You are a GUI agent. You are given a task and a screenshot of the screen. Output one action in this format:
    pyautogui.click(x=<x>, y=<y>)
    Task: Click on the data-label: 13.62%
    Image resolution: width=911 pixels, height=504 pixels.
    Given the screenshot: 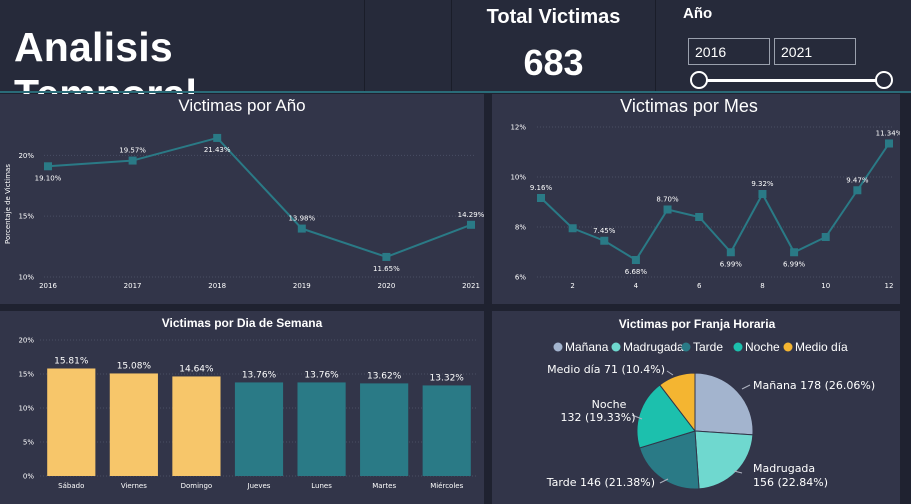 What is the action you would take?
    pyautogui.click(x=384, y=376)
    